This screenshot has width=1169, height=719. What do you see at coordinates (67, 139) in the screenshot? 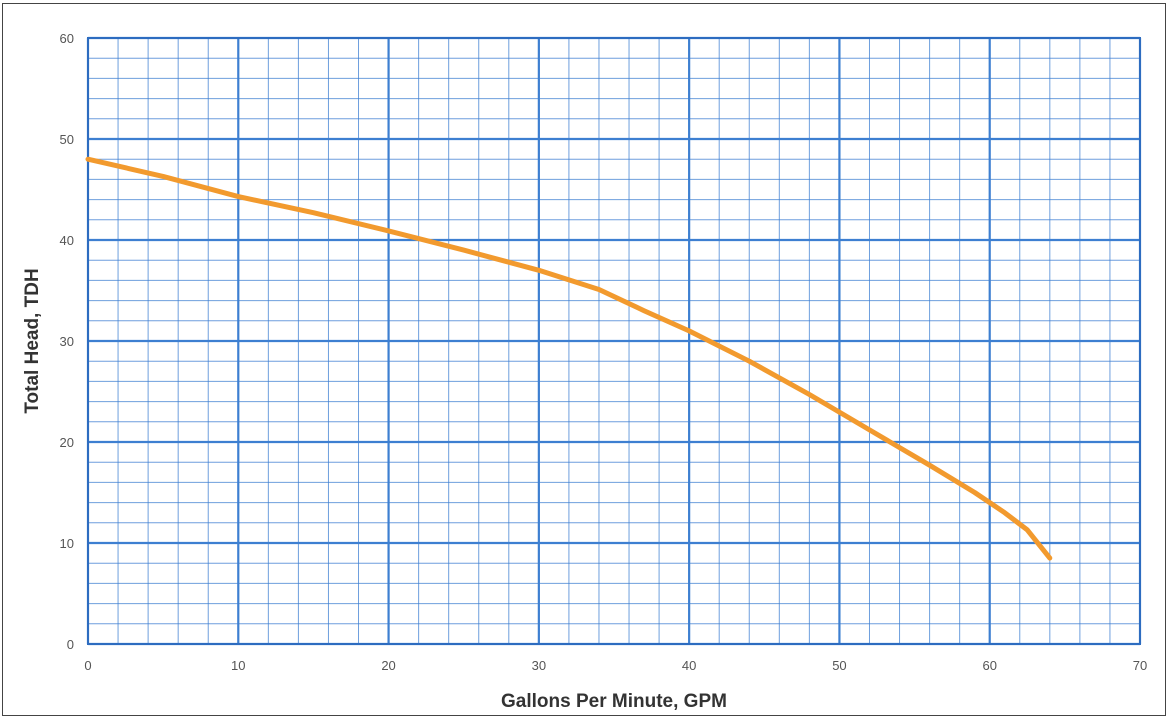
I see `y-tick-label: 50` at bounding box center [67, 139].